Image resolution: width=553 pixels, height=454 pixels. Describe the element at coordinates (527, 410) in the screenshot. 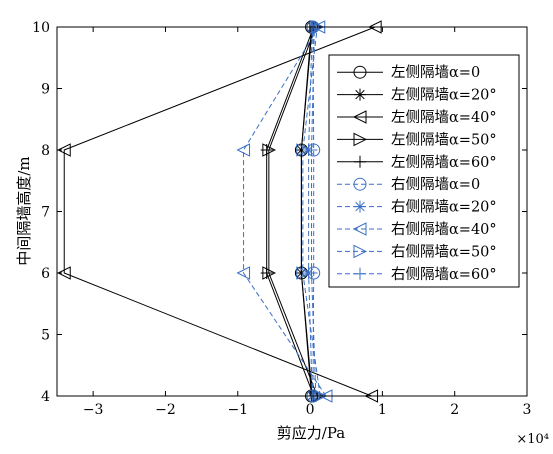

I see `x-tick-label: 3` at that location.